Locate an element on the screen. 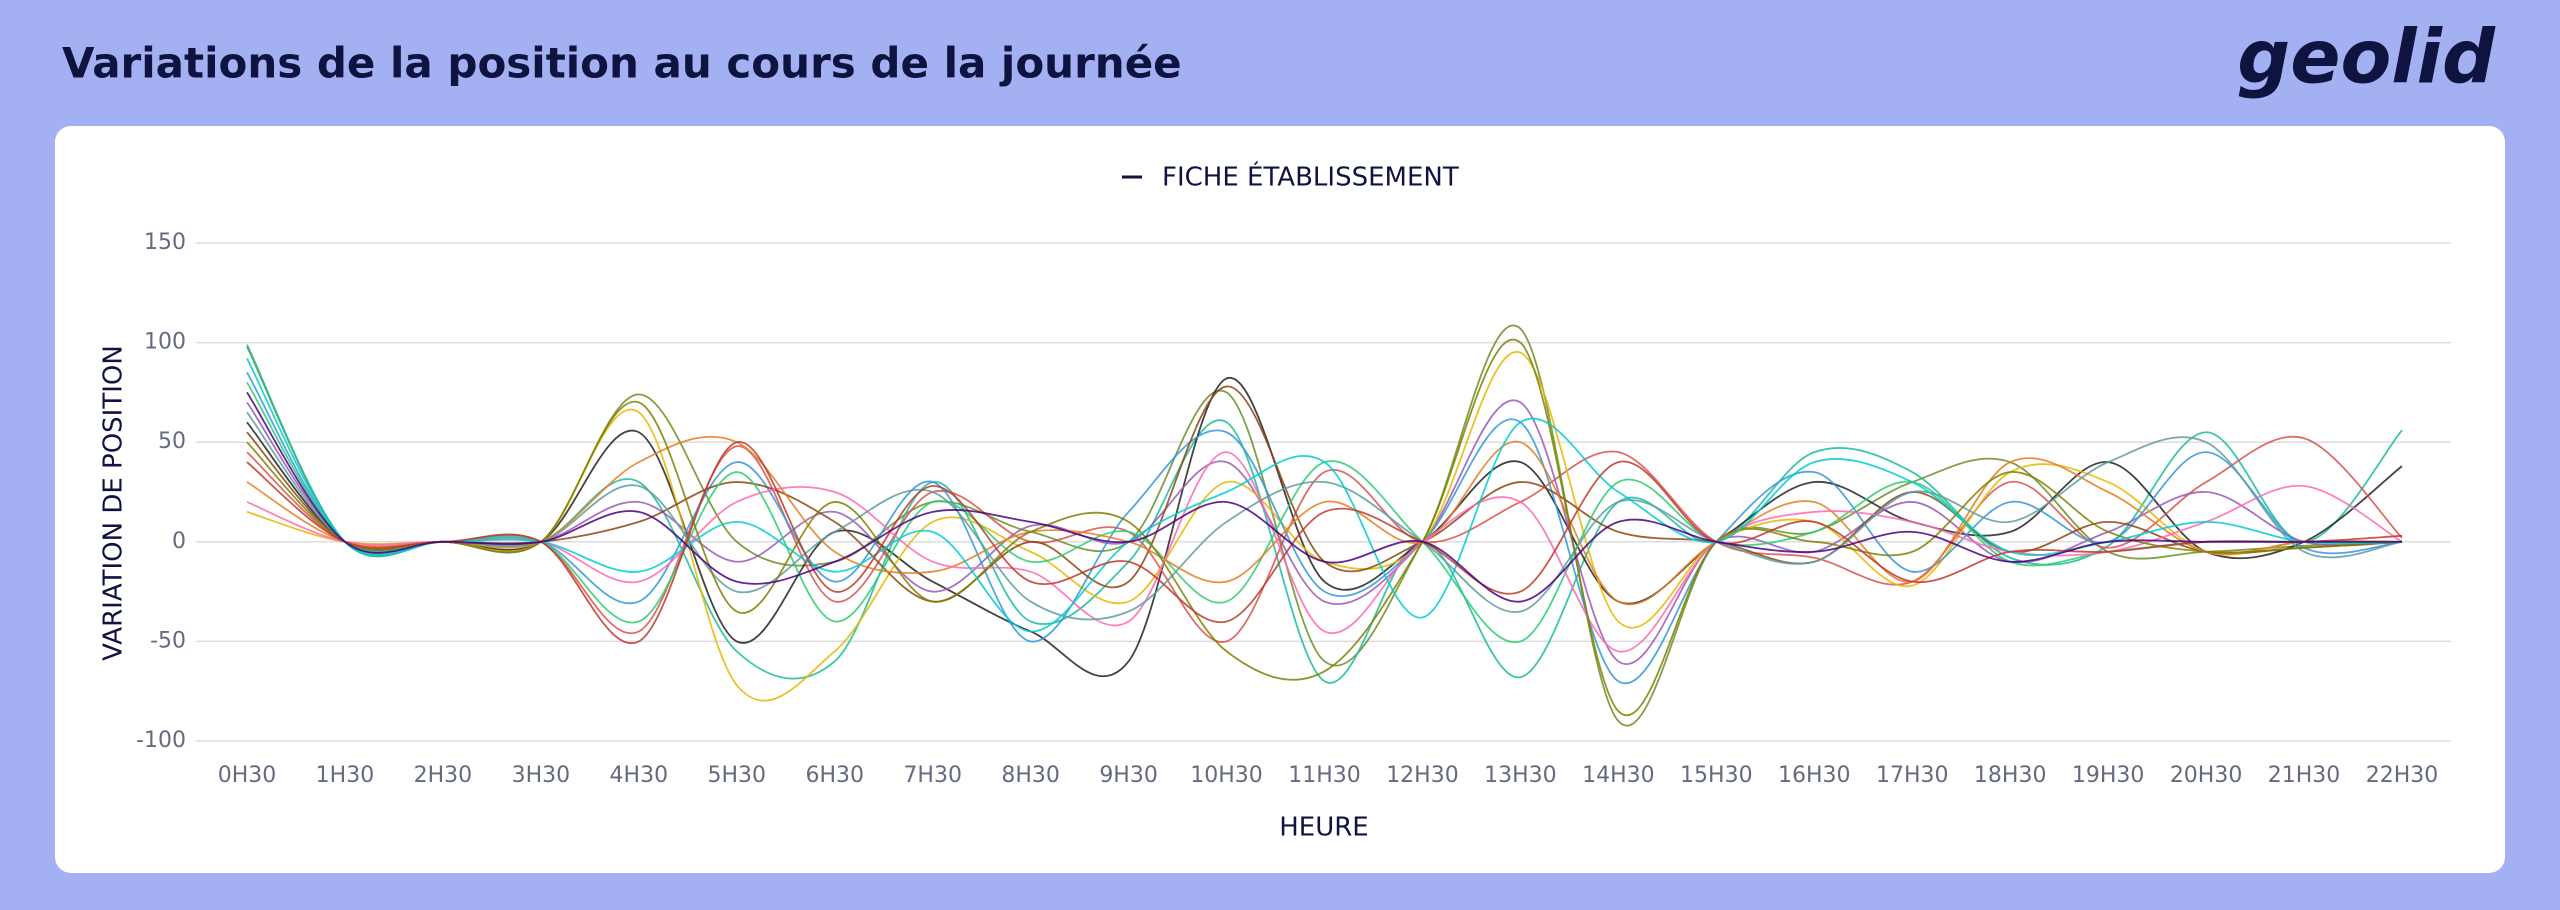 The height and width of the screenshot is (910, 2560). x-tick-label: 15H30 is located at coordinates (1716, 775).